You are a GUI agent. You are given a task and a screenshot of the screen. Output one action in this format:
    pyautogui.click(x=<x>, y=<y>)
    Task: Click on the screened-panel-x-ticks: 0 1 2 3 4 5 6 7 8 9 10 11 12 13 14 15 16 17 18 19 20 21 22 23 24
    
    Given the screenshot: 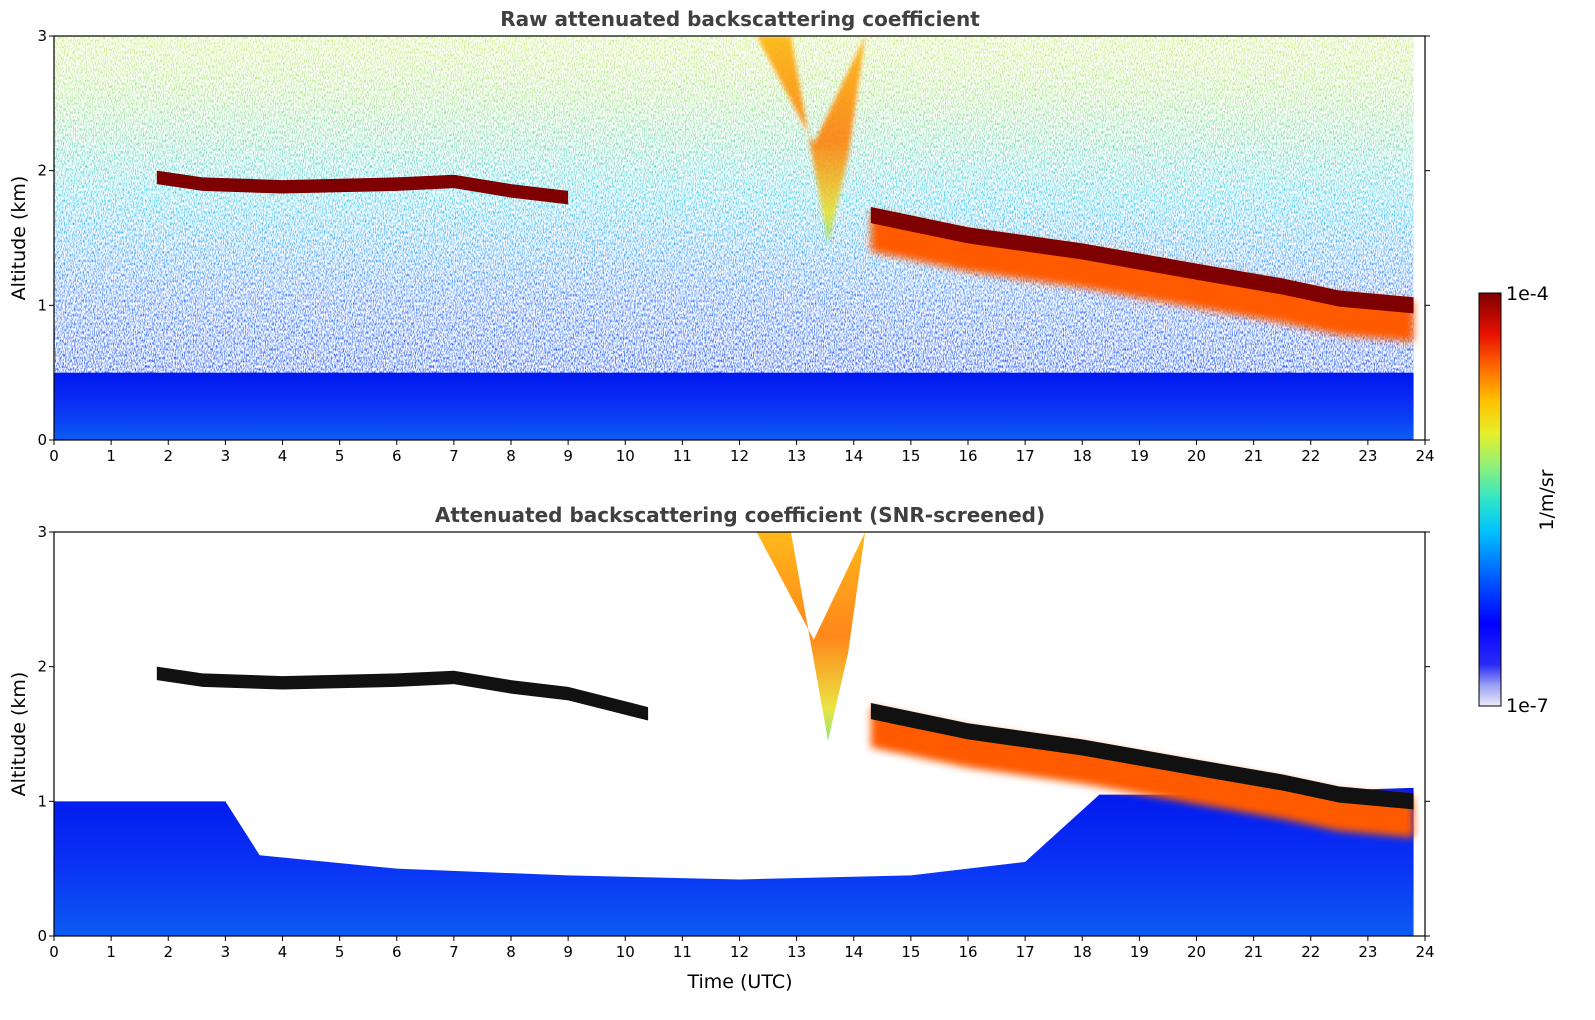 What is the action you would take?
    pyautogui.click(x=742, y=948)
    